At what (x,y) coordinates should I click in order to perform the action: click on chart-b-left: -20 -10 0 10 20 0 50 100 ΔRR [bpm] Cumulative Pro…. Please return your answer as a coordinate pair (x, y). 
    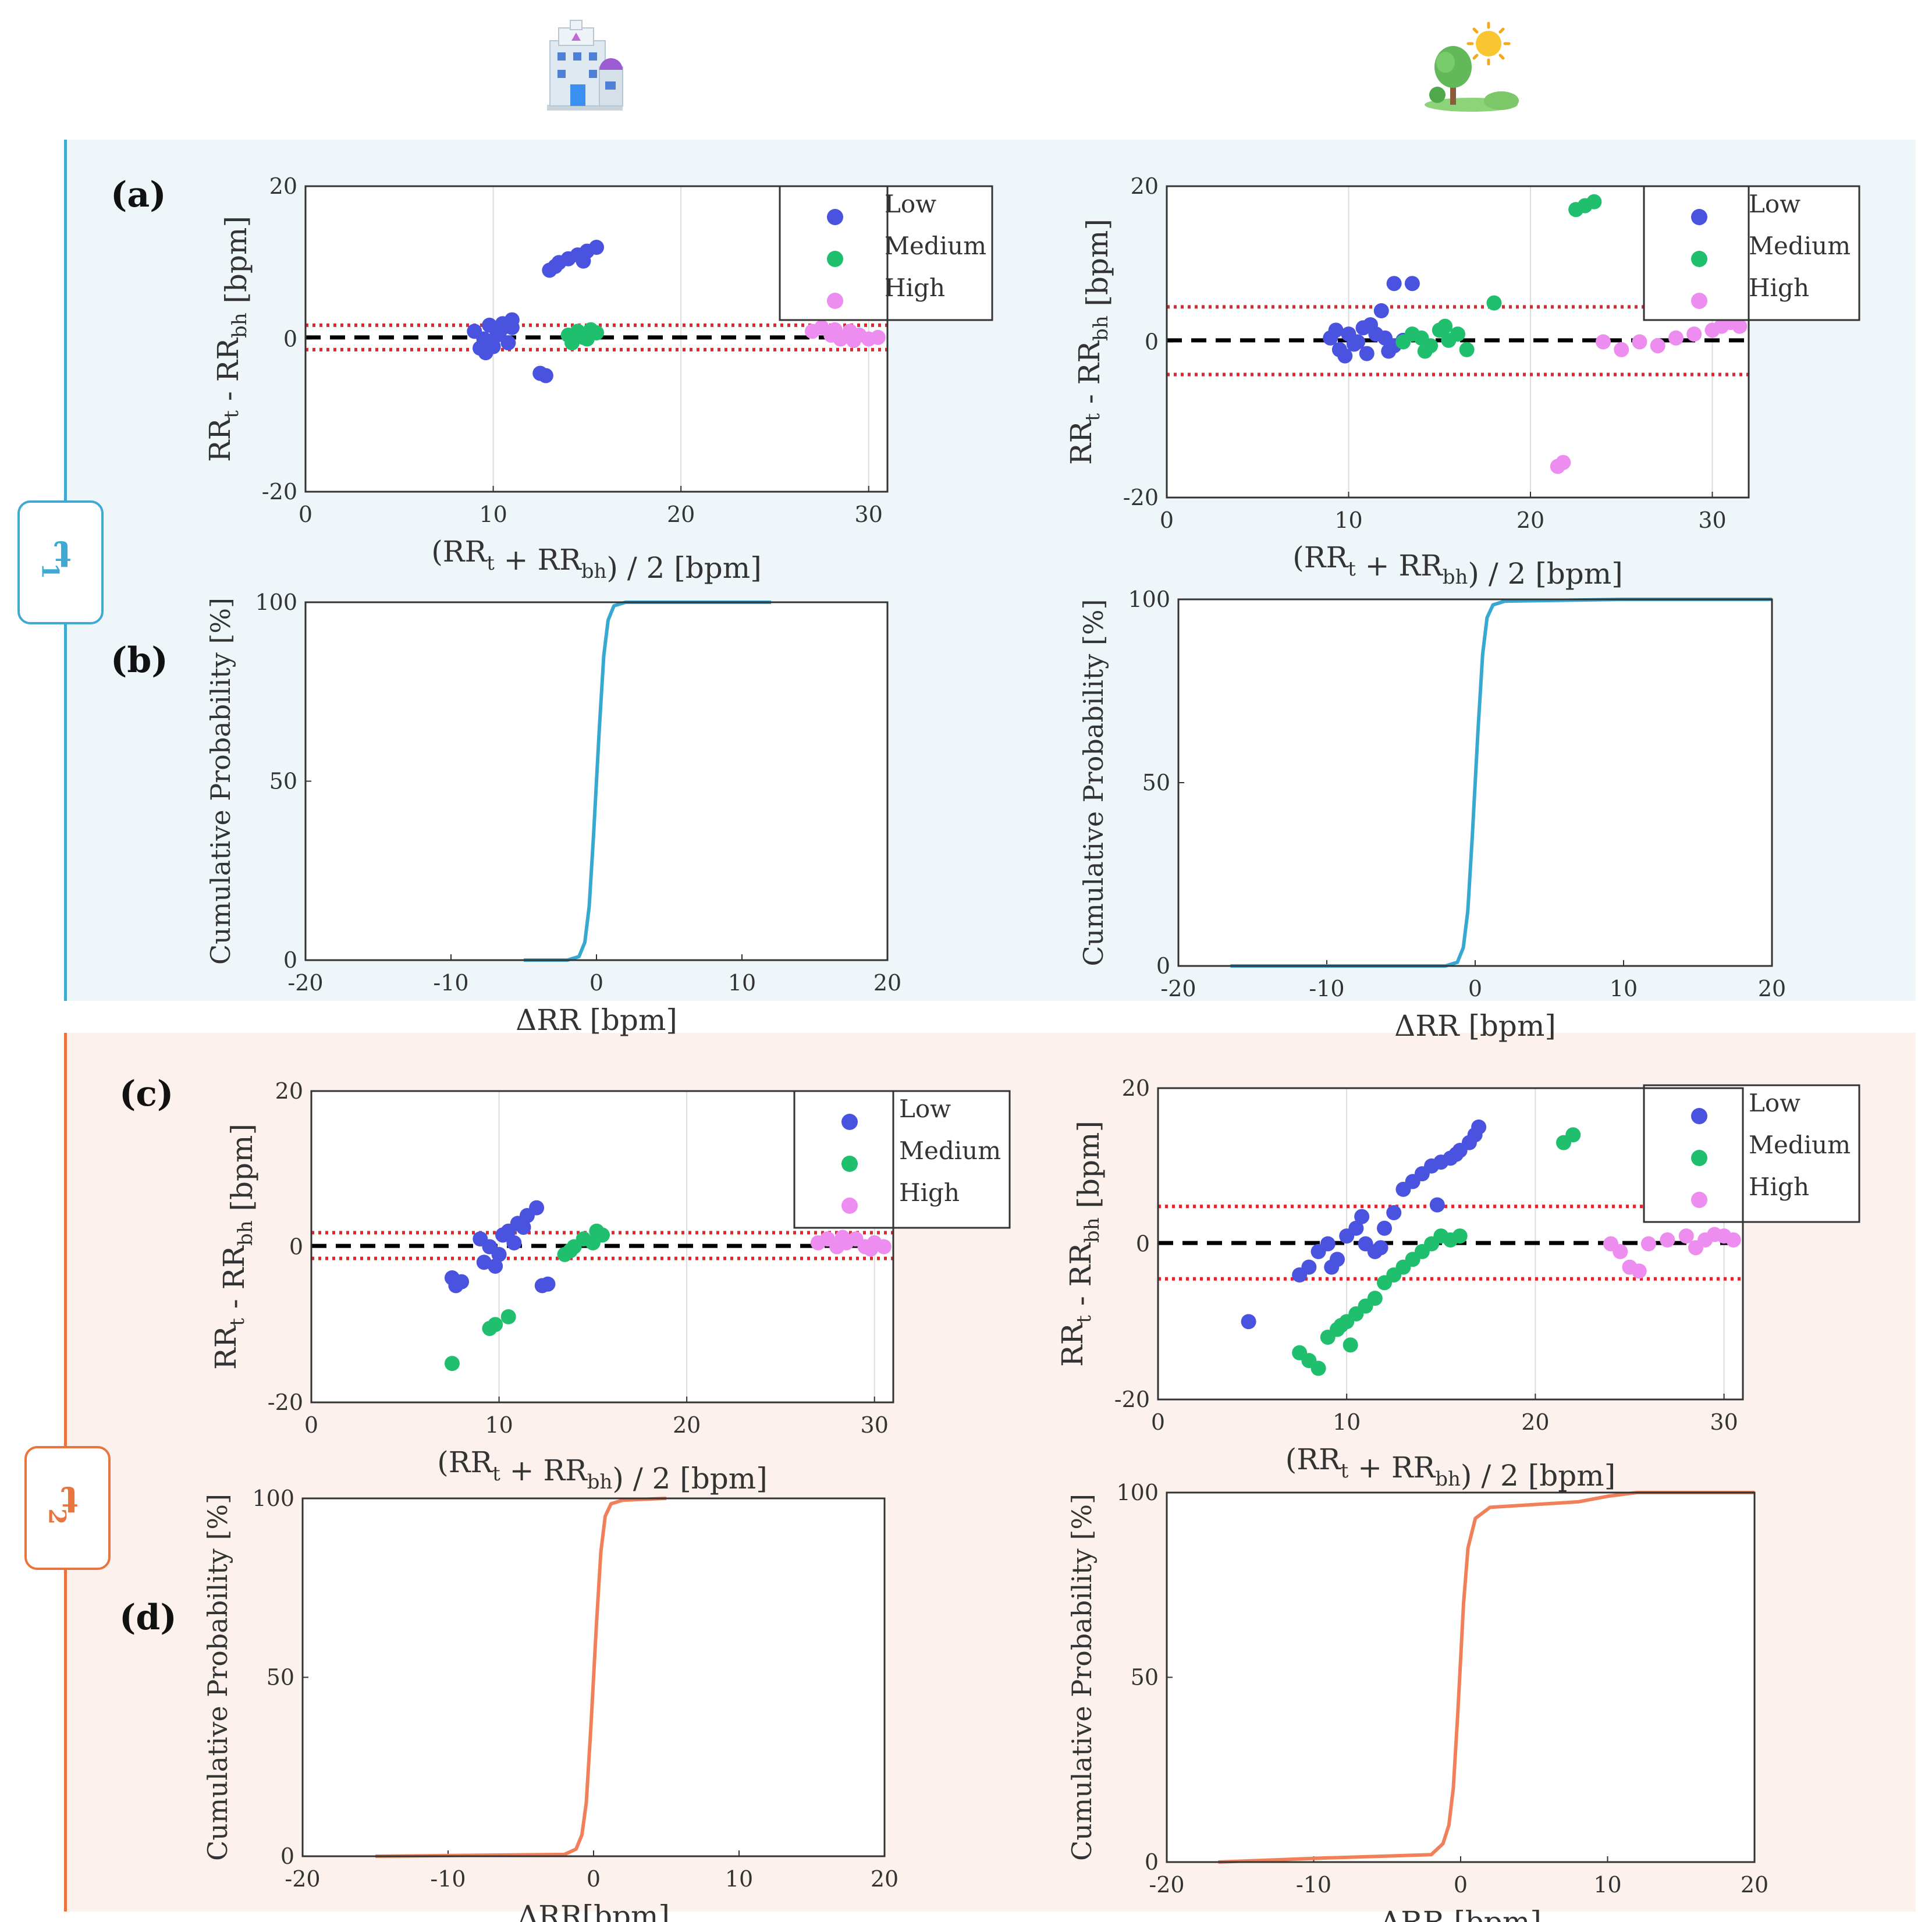
    Looking at the image, I should click on (553, 813).